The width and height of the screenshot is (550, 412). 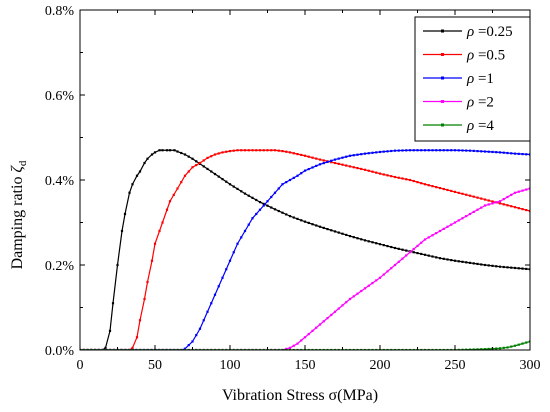 What do you see at coordinates (60, 181) in the screenshot?
I see `y-tick-label: 0.4%` at bounding box center [60, 181].